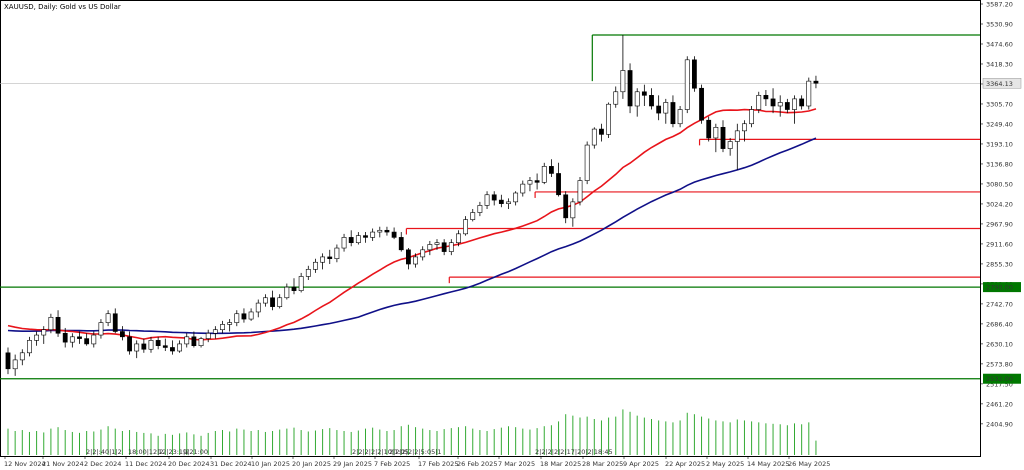 This screenshot has height=470, width=1024. What do you see at coordinates (999, 64) in the screenshot?
I see `y-tick-label: 3418.30` at bounding box center [999, 64].